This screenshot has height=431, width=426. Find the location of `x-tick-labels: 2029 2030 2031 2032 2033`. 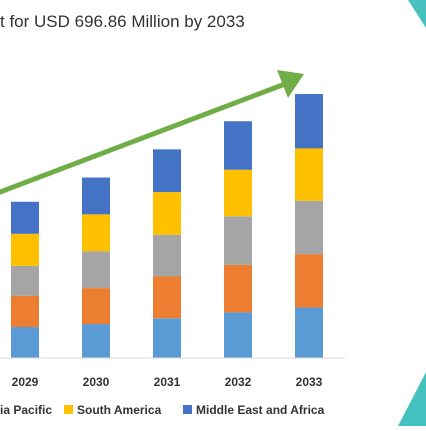

x-tick-labels: 2029 2030 2031 2032 2033 is located at coordinates (167, 382).